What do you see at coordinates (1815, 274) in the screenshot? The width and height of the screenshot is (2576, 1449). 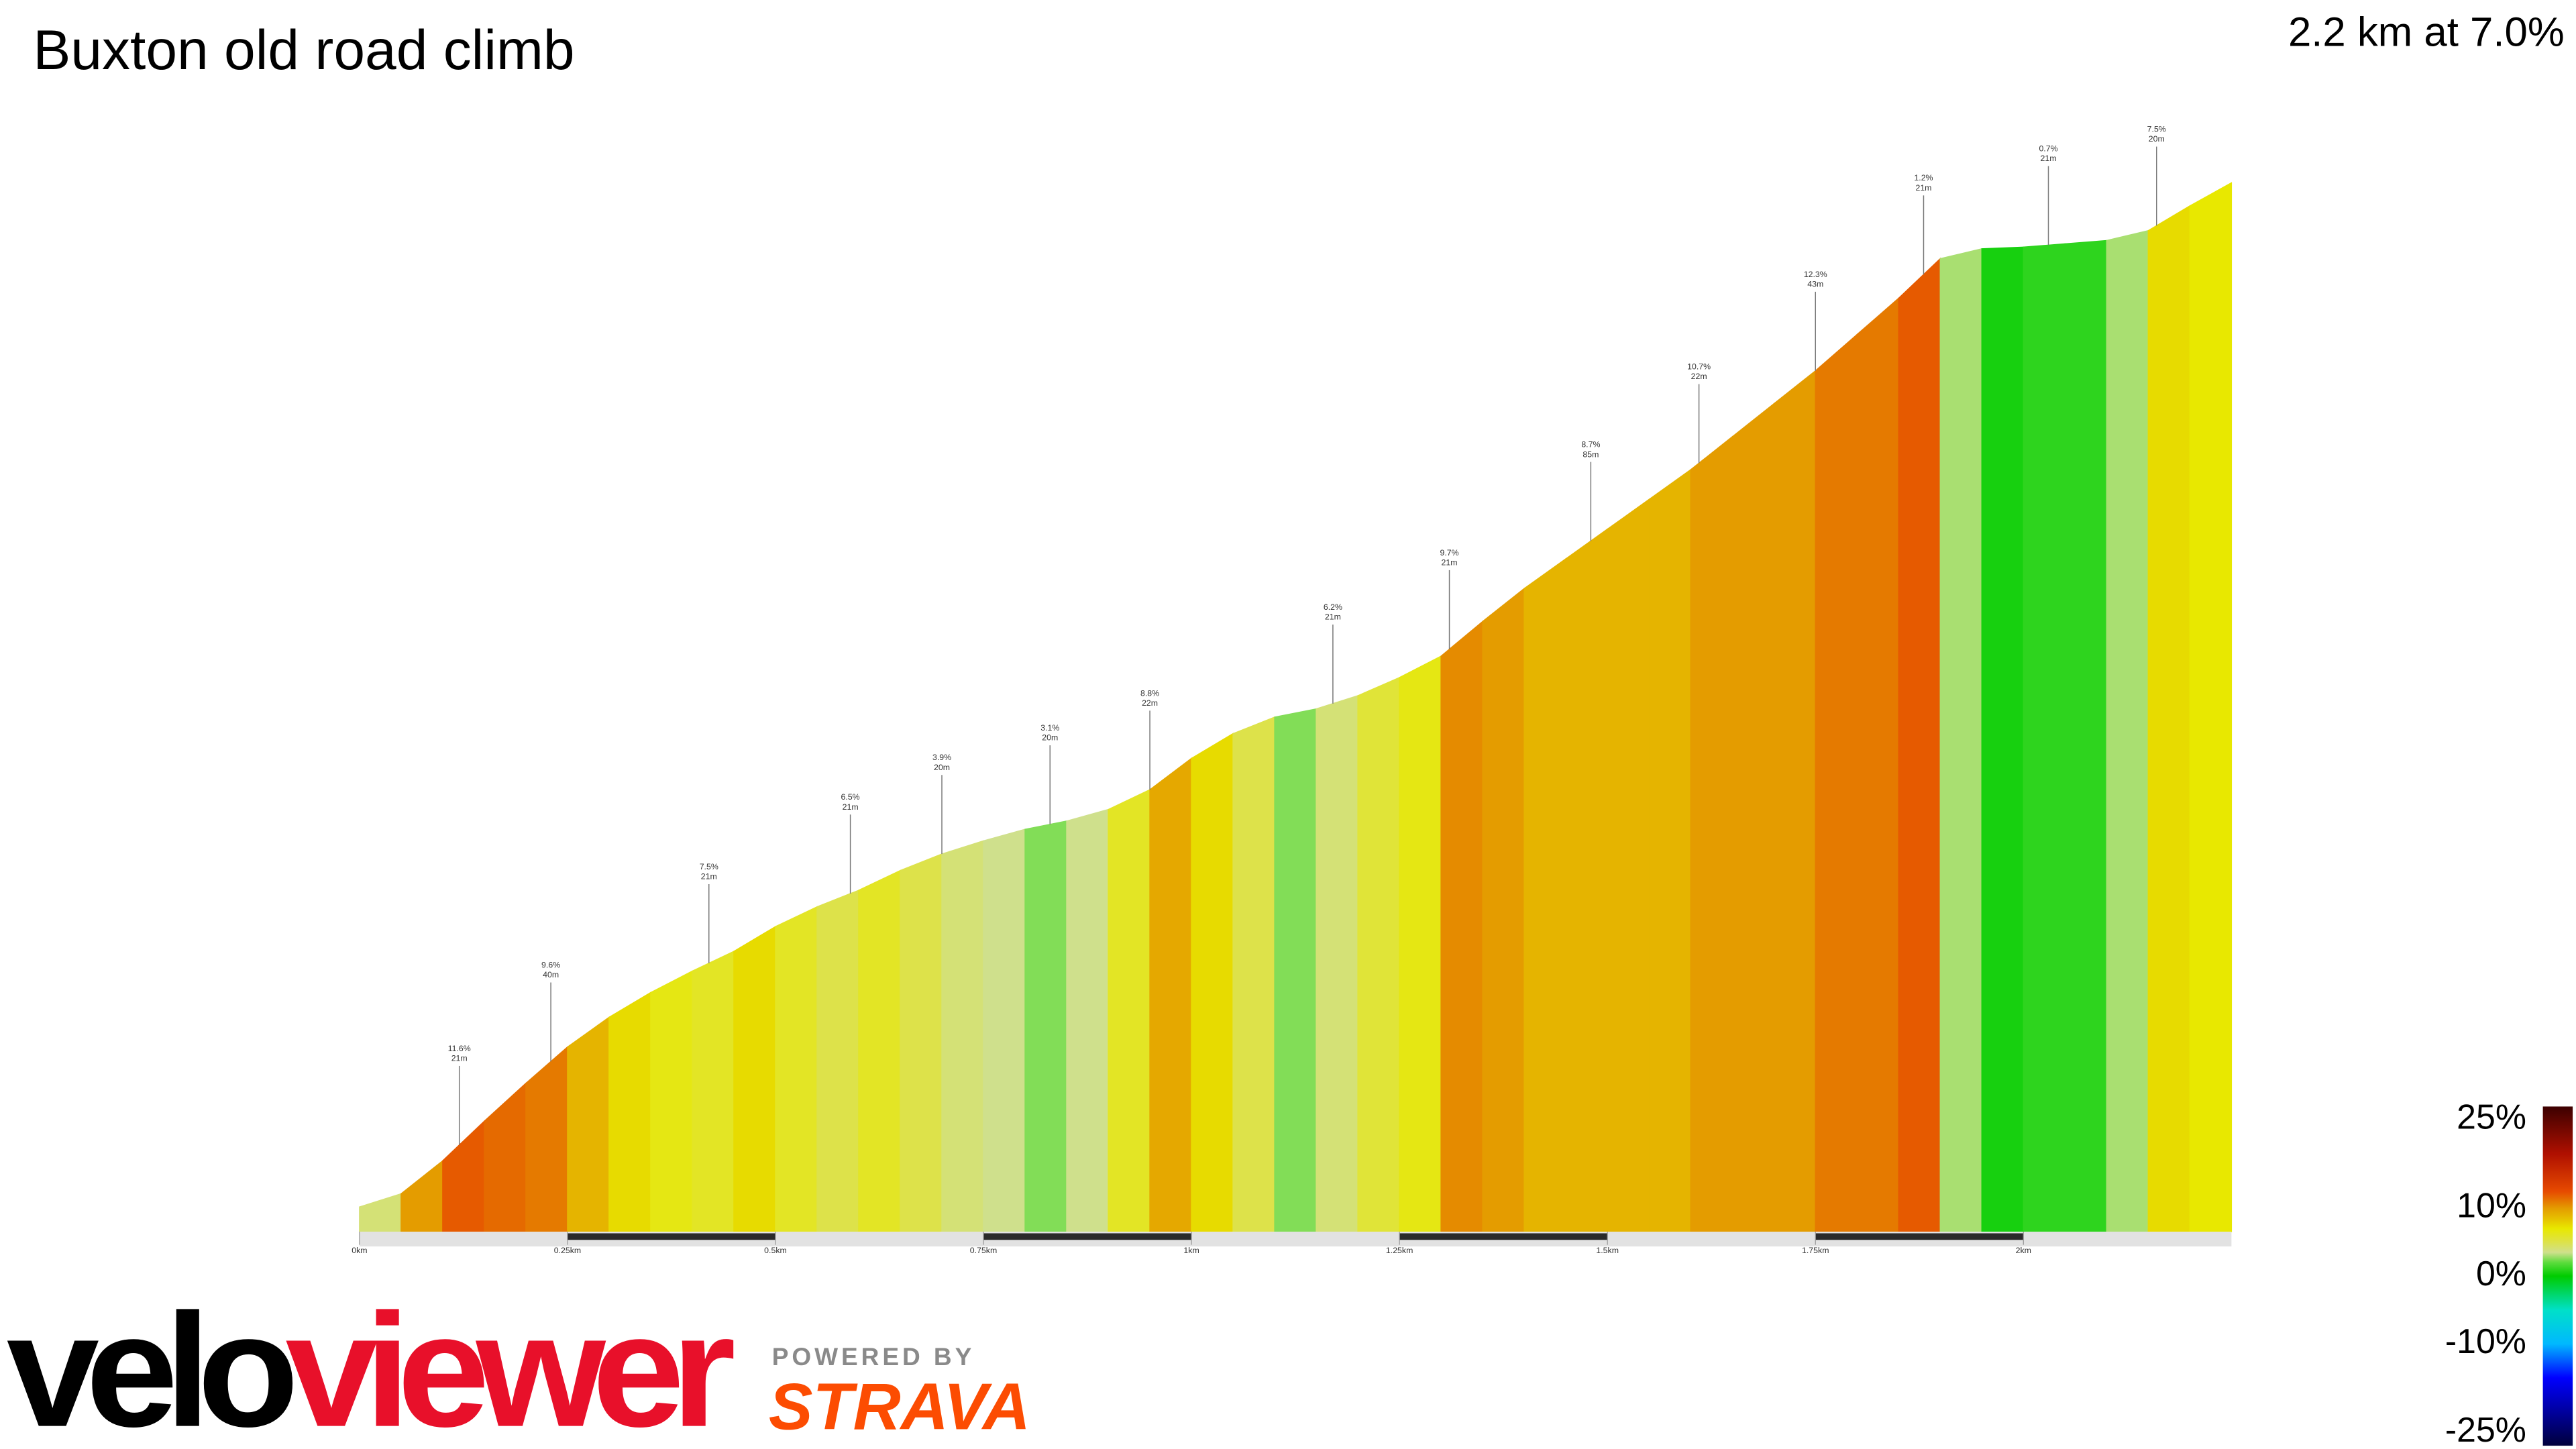 I see `annotation-grade: 12.3%` at bounding box center [1815, 274].